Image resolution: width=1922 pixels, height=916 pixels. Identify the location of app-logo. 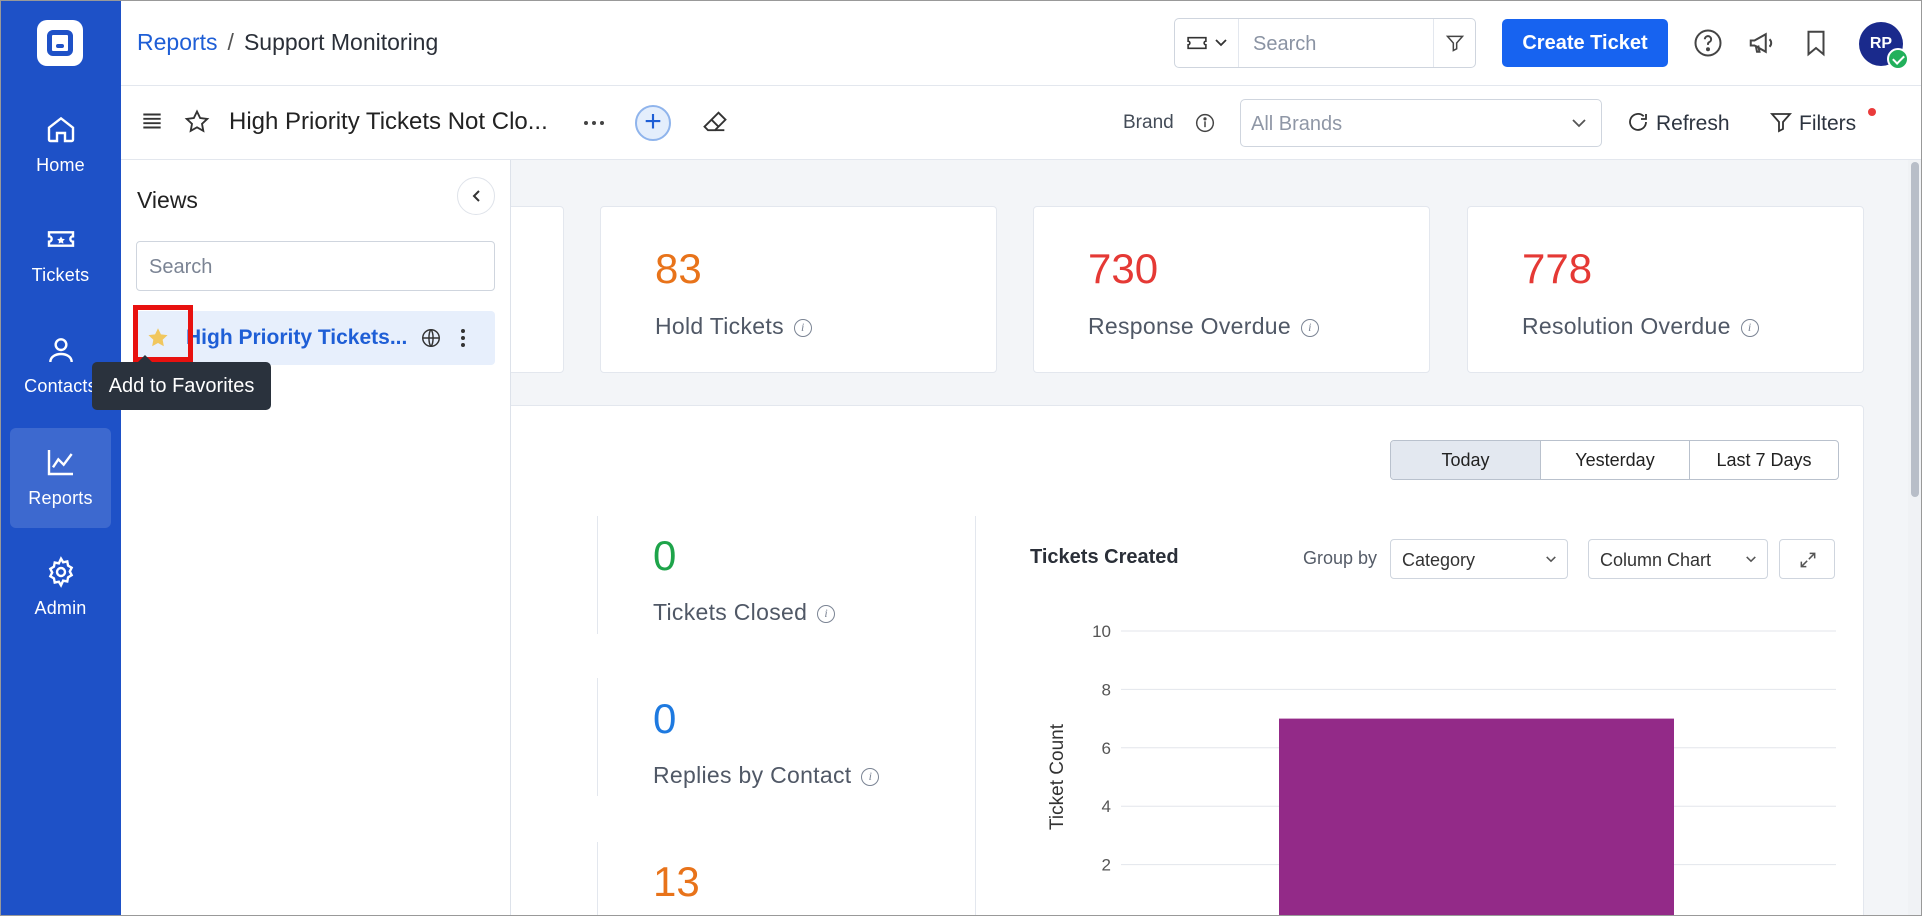
(60, 43).